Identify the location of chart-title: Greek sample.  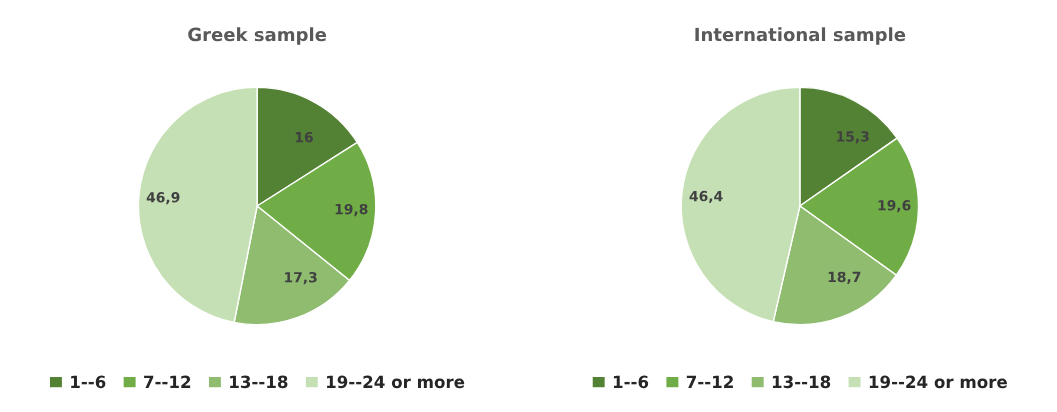
(257, 36).